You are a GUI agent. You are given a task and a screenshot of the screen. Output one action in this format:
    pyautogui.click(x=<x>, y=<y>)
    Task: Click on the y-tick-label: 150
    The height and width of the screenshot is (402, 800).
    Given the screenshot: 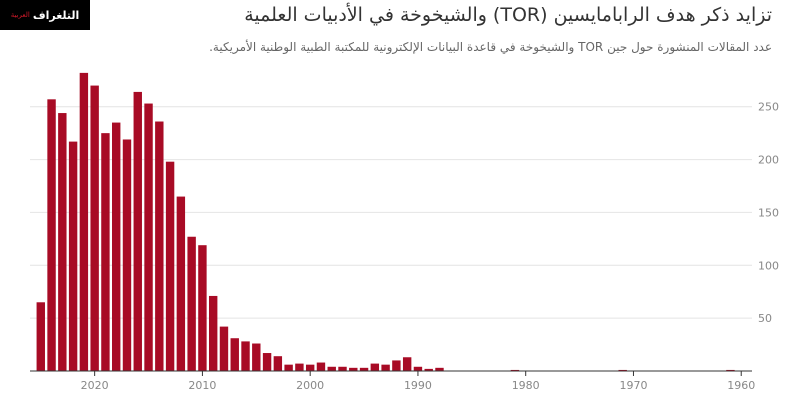 What is the action you would take?
    pyautogui.click(x=768, y=212)
    